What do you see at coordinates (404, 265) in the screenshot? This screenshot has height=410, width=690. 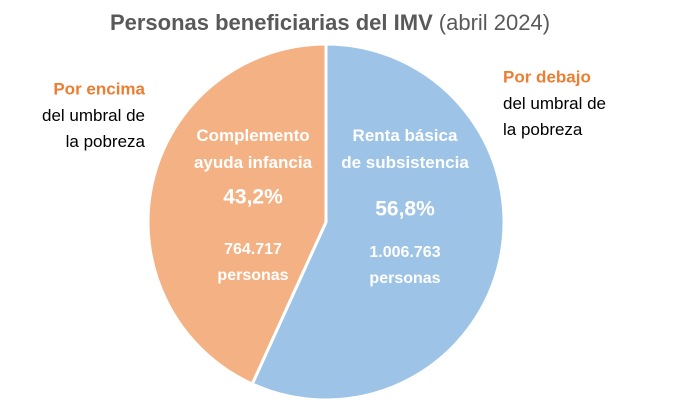 I see `count-label: 1.006.763 personas` at bounding box center [404, 265].